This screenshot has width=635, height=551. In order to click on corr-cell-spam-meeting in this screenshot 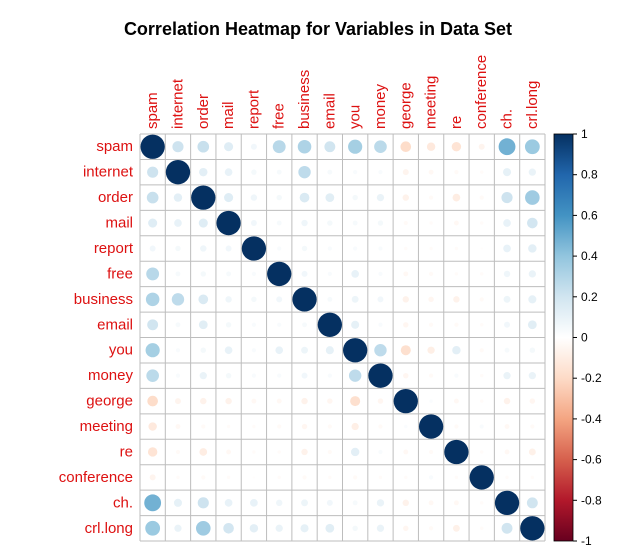, I will do `click(431, 146)`.